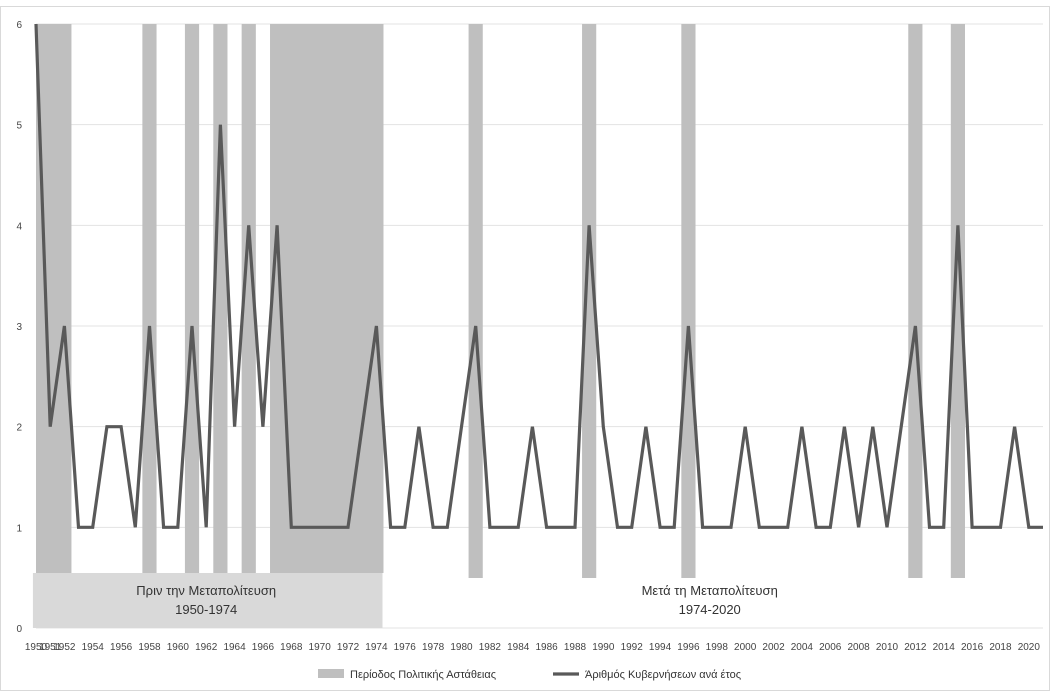  Describe the element at coordinates (149, 647) in the screenshot. I see `x-tick-label-1958: 1958` at that location.